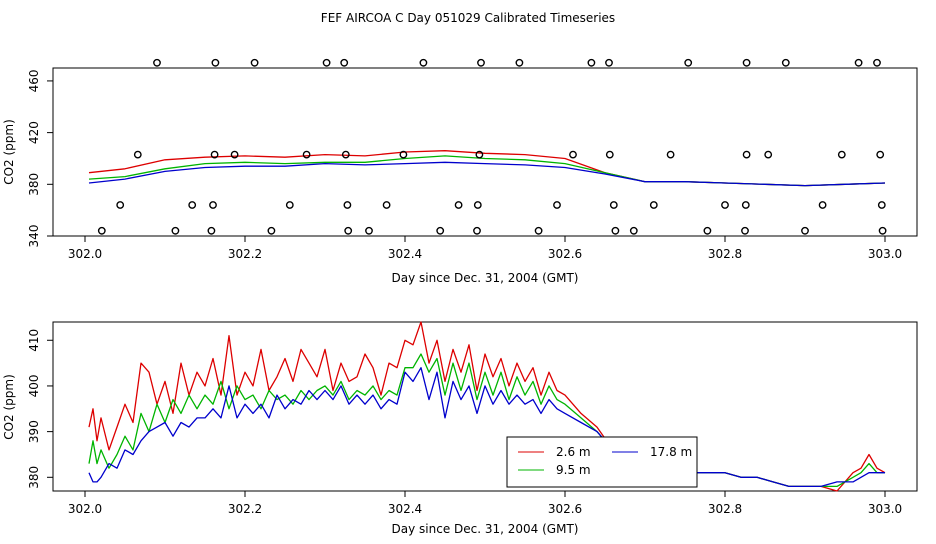 The image size is (936, 544). Describe the element at coordinates (9, 407) in the screenshot. I see `bottom-y-axis-label: CO2 (ppm)` at that location.